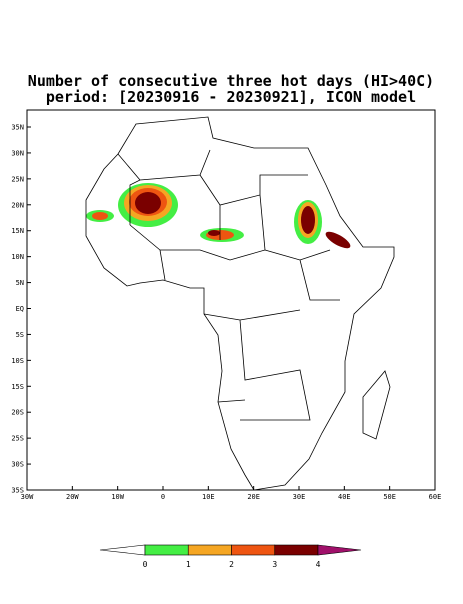  What do you see at coordinates (17, 439) in the screenshot?
I see `lat-label: 25S` at bounding box center [17, 439].